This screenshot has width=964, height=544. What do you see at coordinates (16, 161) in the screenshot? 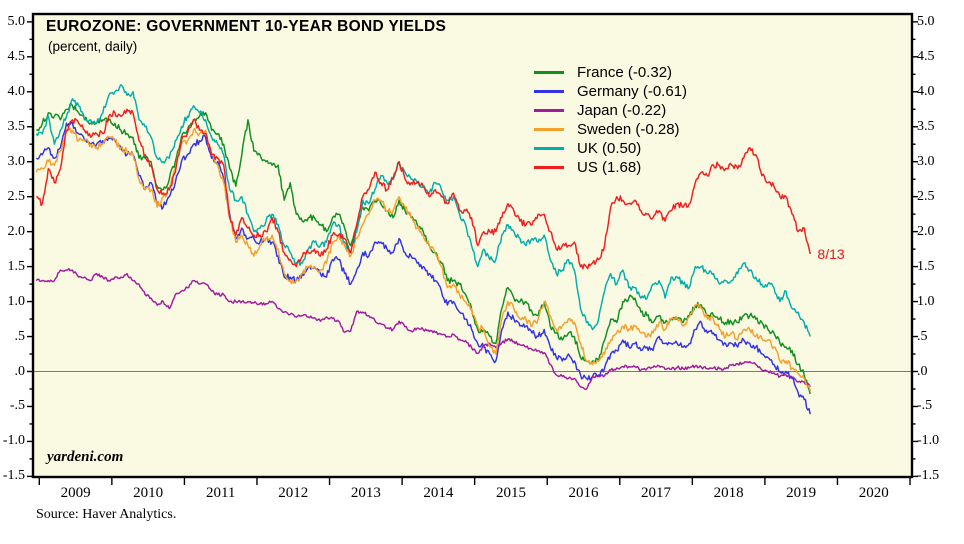
I see `y-axis-label-left: 3.0` at bounding box center [16, 161].